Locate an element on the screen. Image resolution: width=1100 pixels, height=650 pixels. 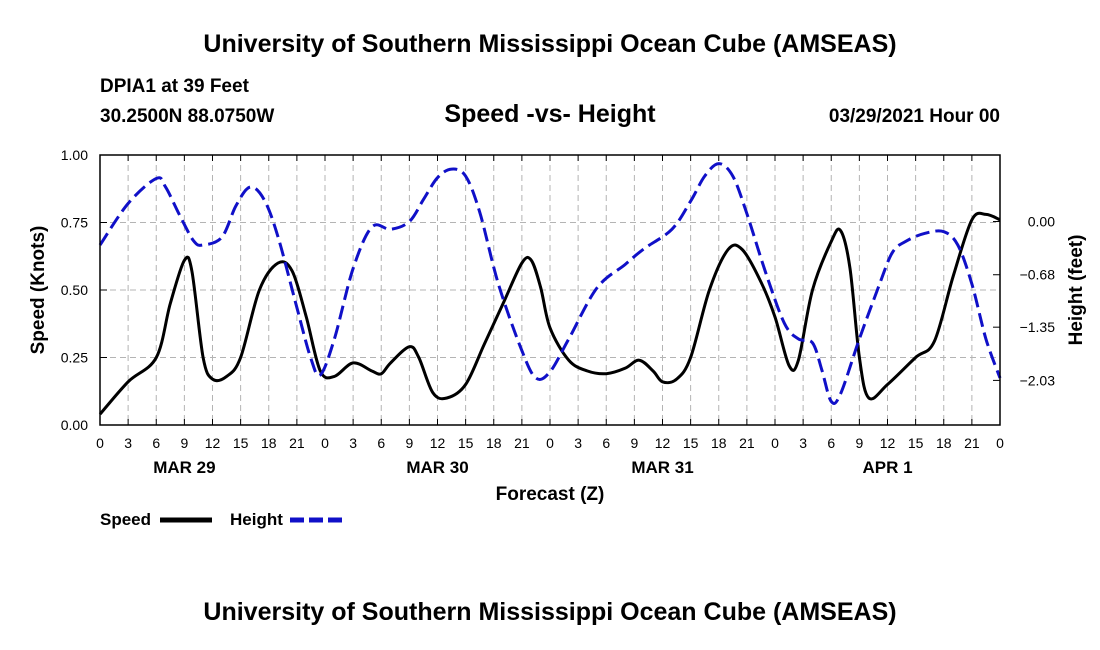
left-tick-label: 0.75 is located at coordinates (74, 223).